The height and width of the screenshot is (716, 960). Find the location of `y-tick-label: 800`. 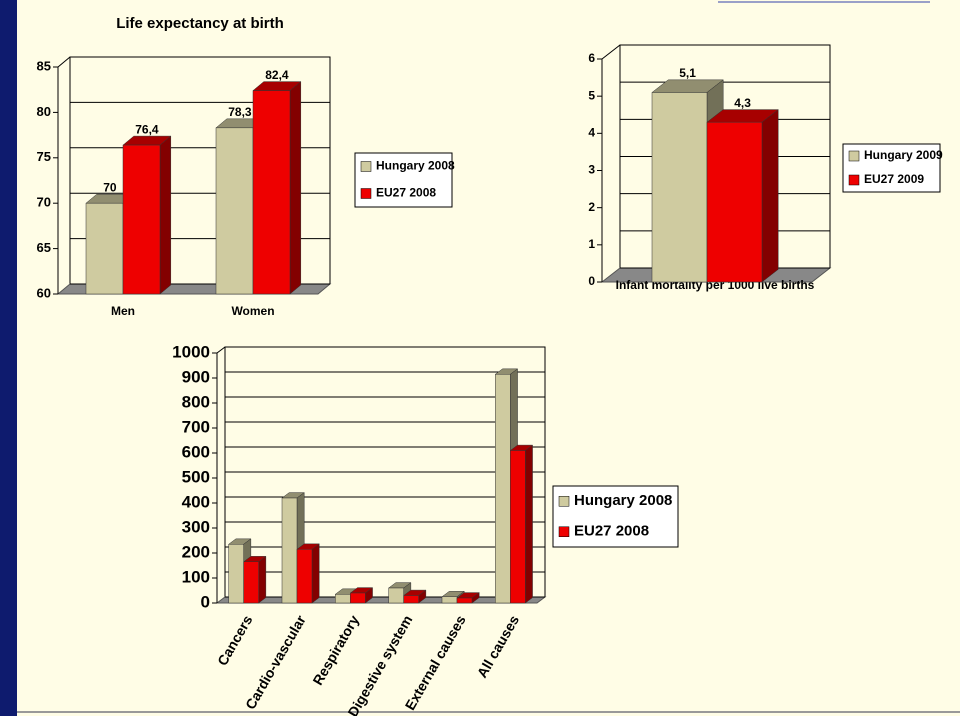

y-tick-label: 800 is located at coordinates (196, 401).